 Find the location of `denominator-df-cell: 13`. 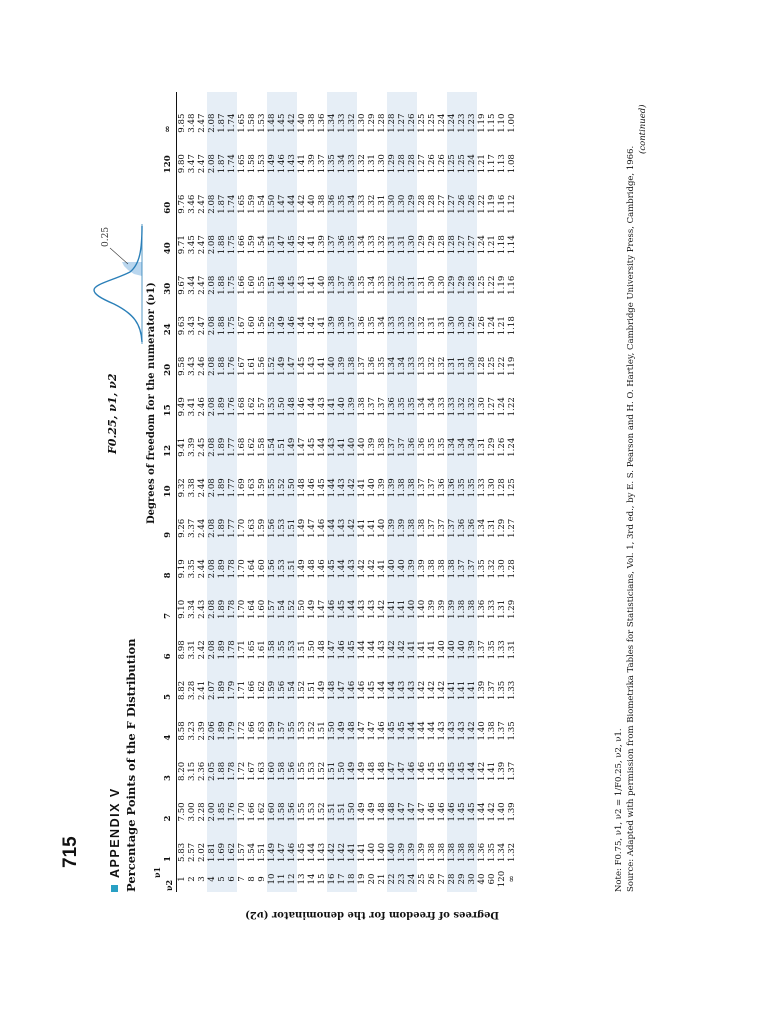

denominator-df-cell: 13 is located at coordinates (302, 879).